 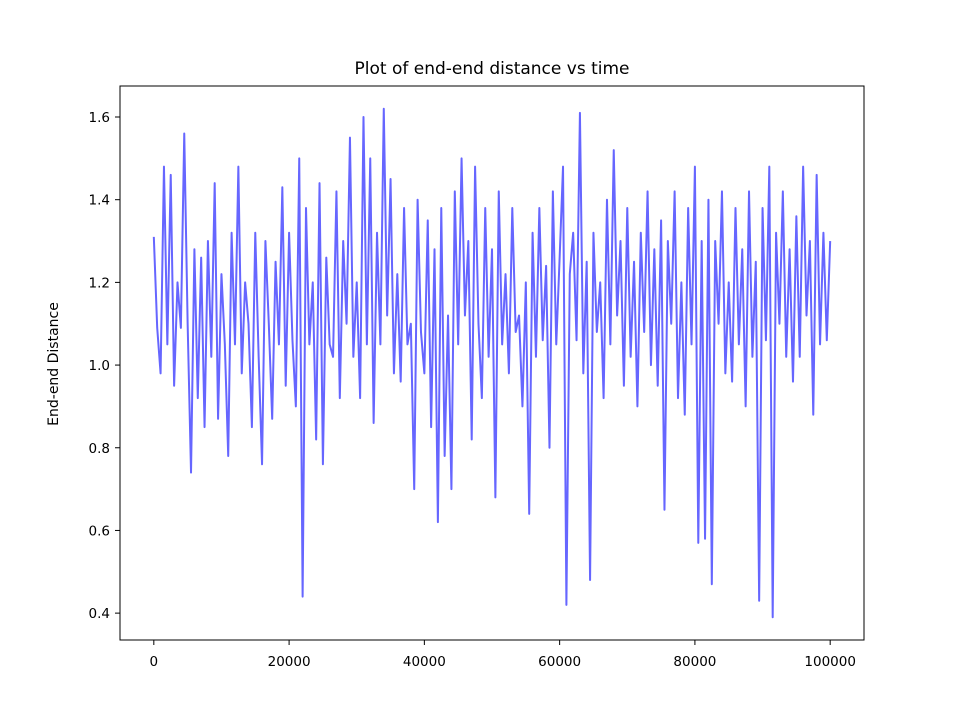 What do you see at coordinates (154, 662) in the screenshot?
I see `x-tick-label: 0` at bounding box center [154, 662].